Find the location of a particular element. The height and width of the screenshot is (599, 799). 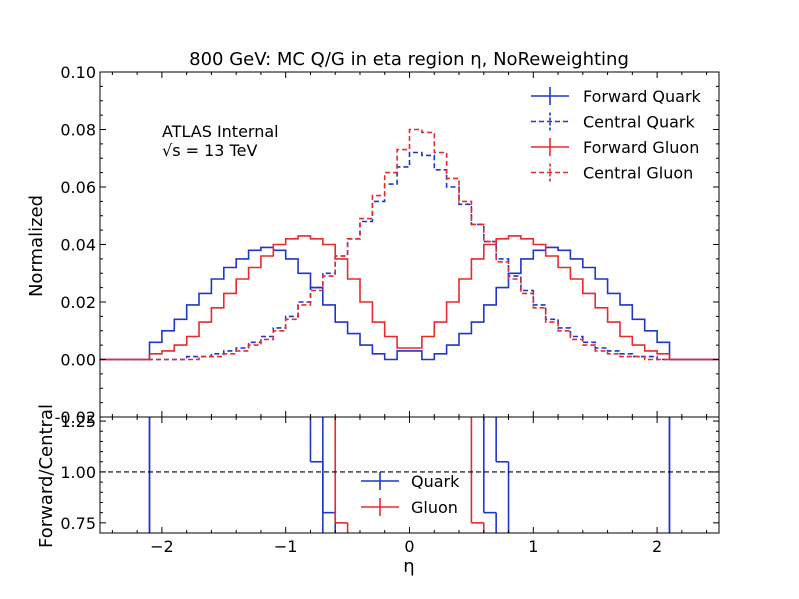

energy-label: √s = 13 TeV is located at coordinates (209, 150).